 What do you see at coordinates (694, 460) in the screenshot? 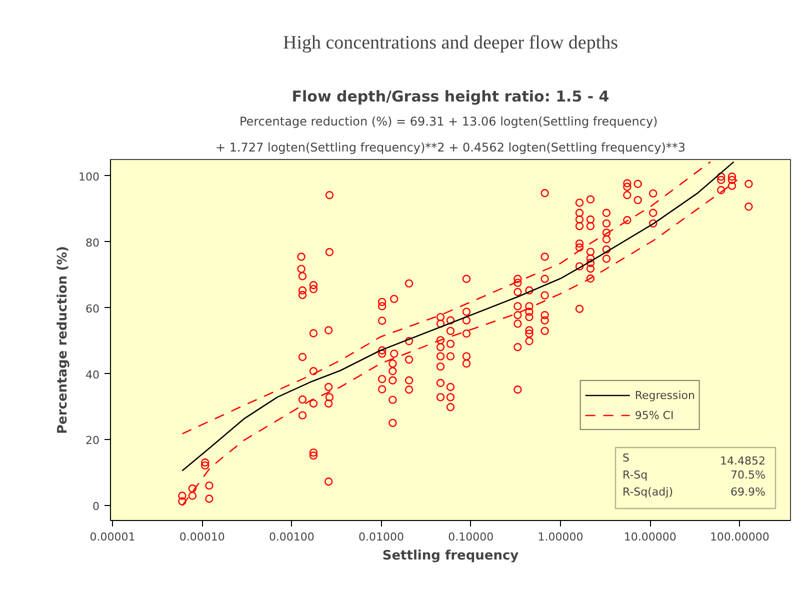
I see `text: S 14.4852` at bounding box center [694, 460].